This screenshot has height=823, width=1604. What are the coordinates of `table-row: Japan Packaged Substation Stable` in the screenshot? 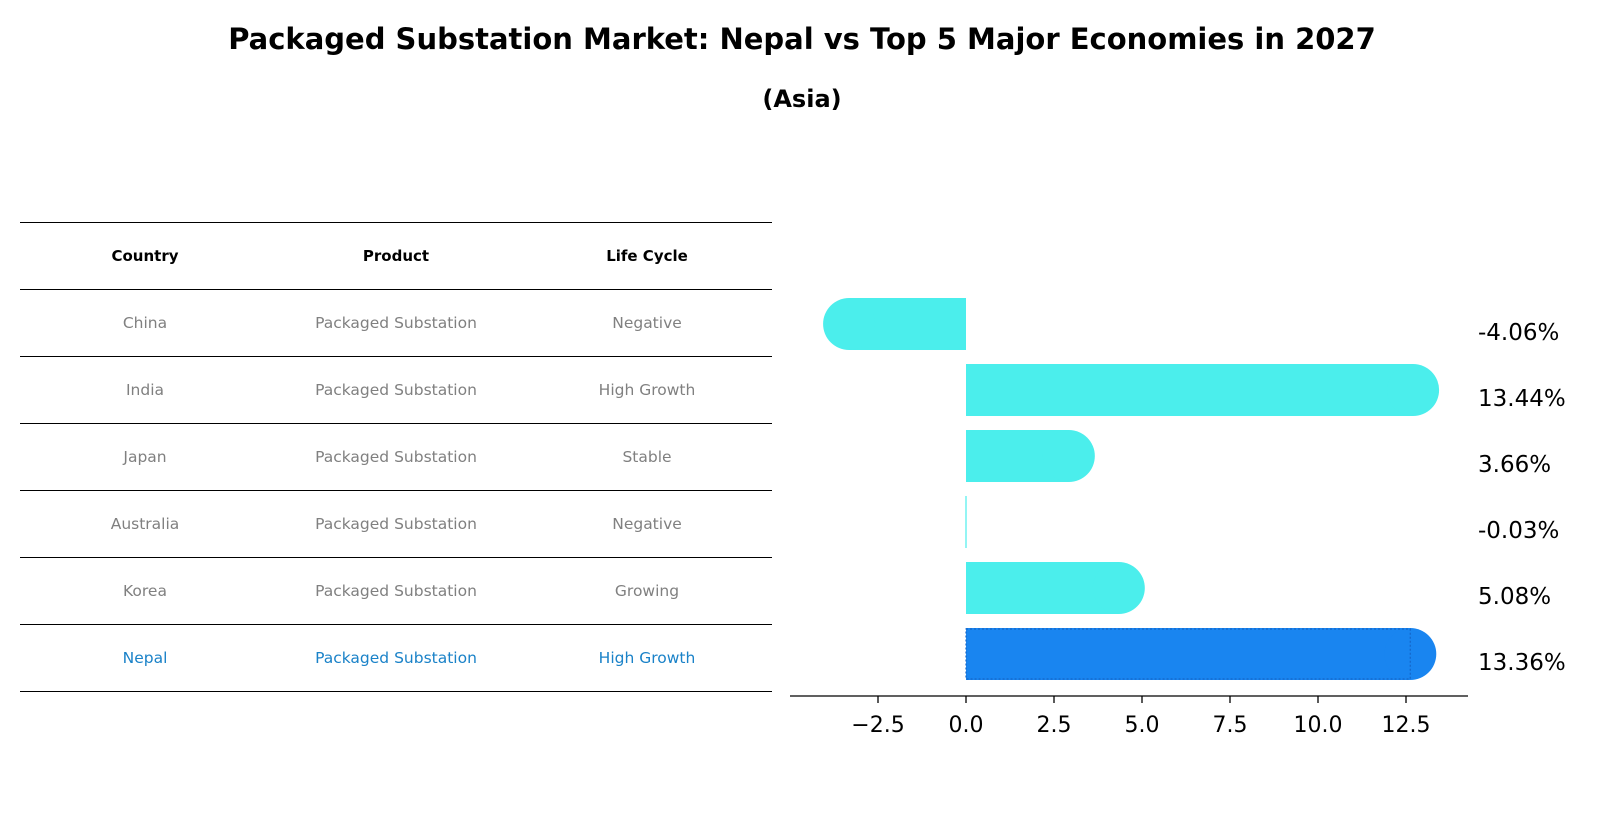 It's located at (396, 457).